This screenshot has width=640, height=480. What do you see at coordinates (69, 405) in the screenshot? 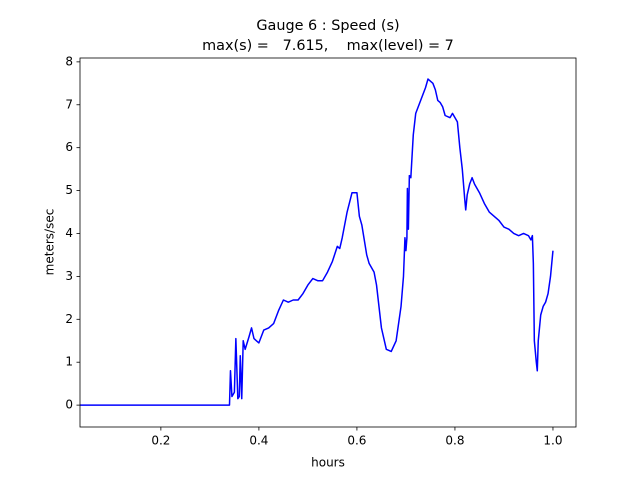
I see `y-tick-label: 0` at bounding box center [69, 405].